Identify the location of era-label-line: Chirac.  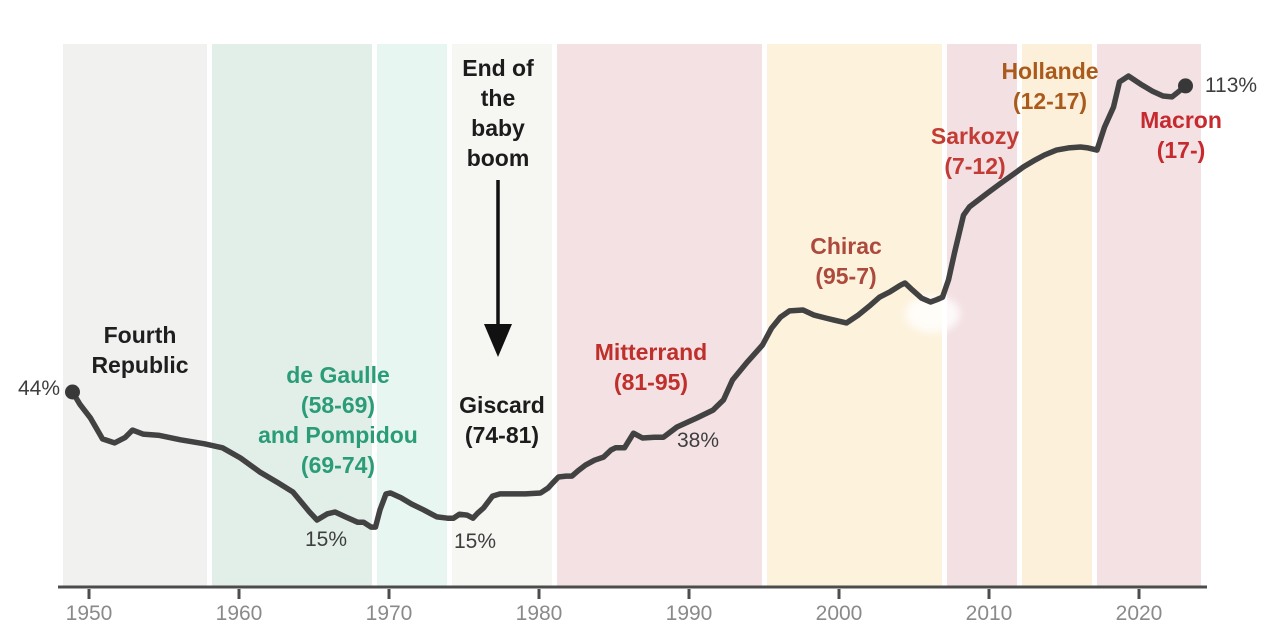
(846, 246).